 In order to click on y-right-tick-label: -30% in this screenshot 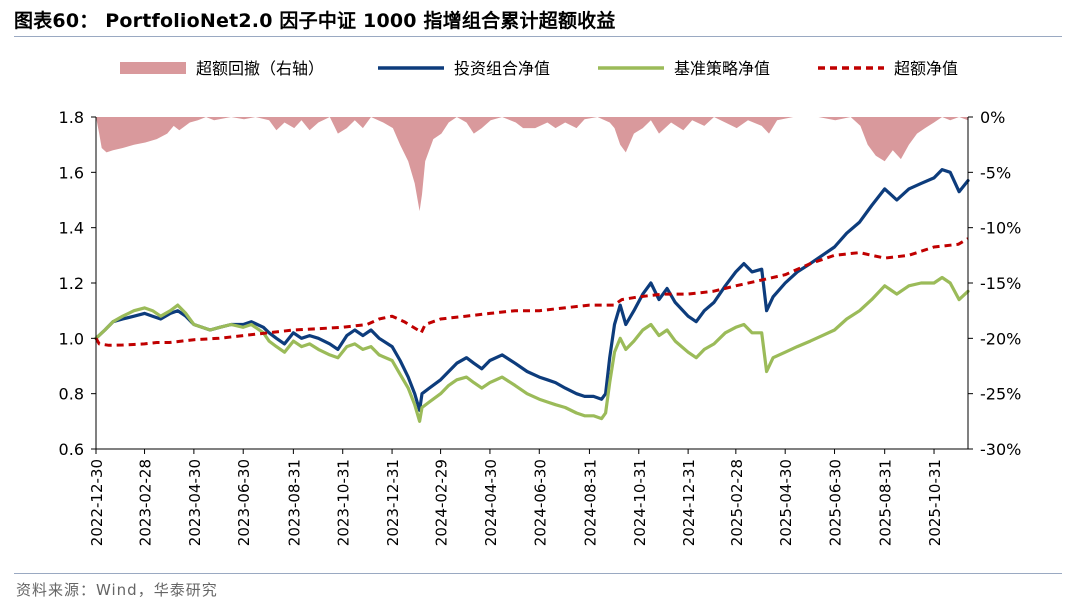, I will do `click(1000, 449)`.